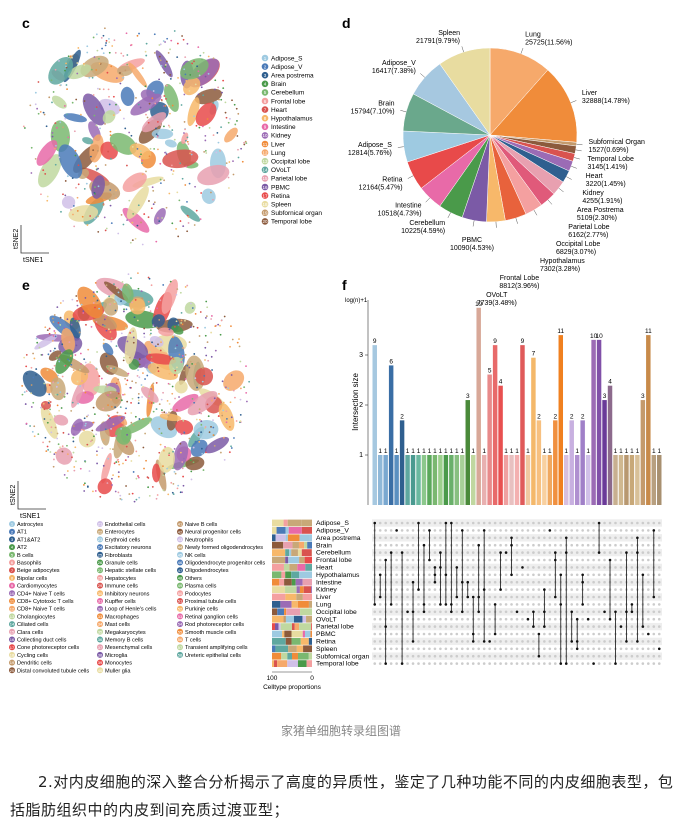  Describe the element at coordinates (326, 634) in the screenshot. I see `row-label: PBMC` at that location.